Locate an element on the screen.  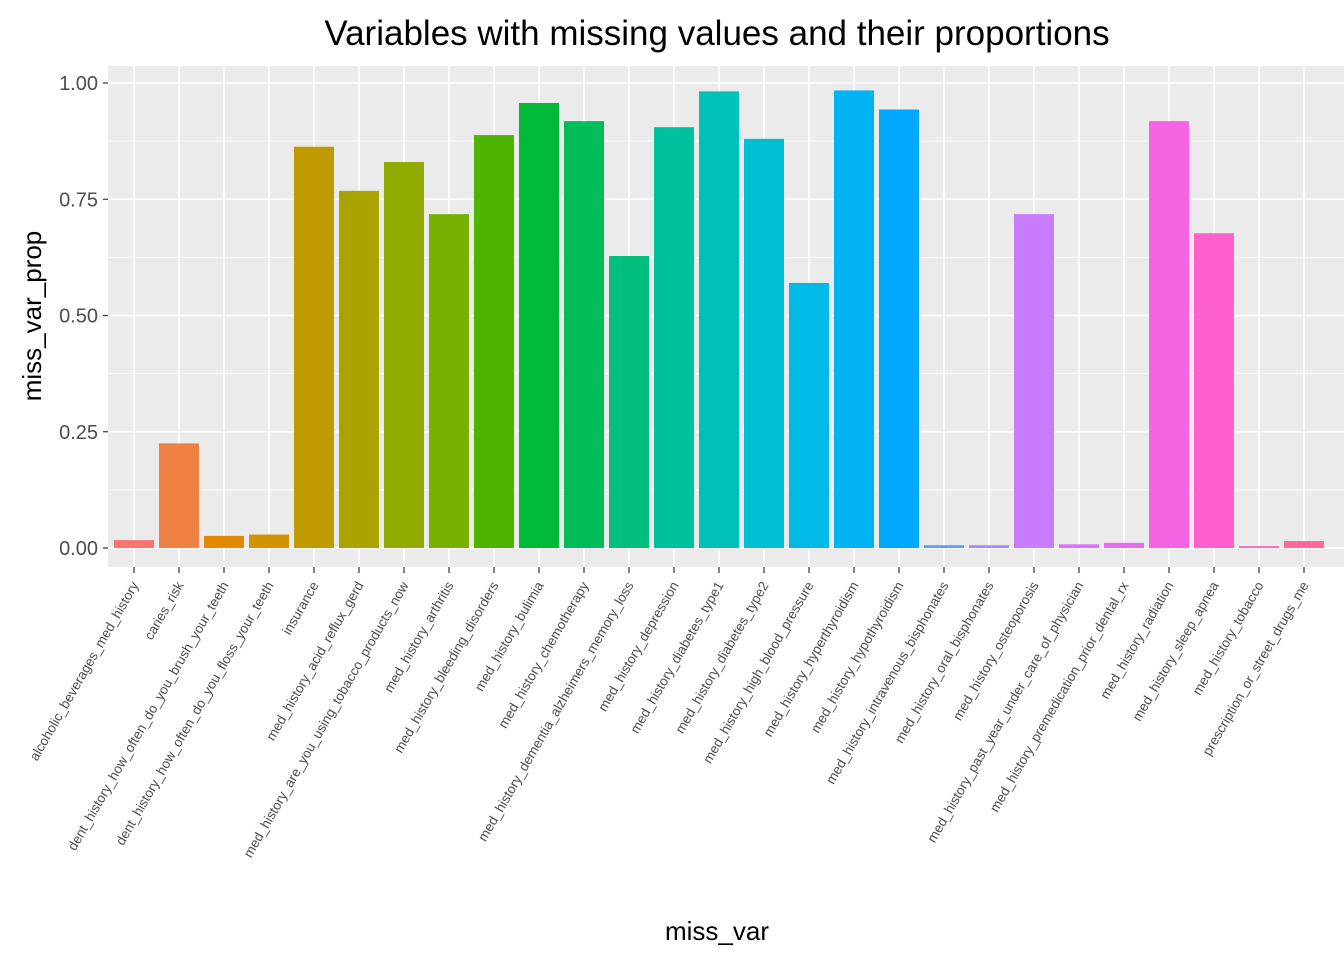
y-tick-label: 0.75 is located at coordinates (78, 200).